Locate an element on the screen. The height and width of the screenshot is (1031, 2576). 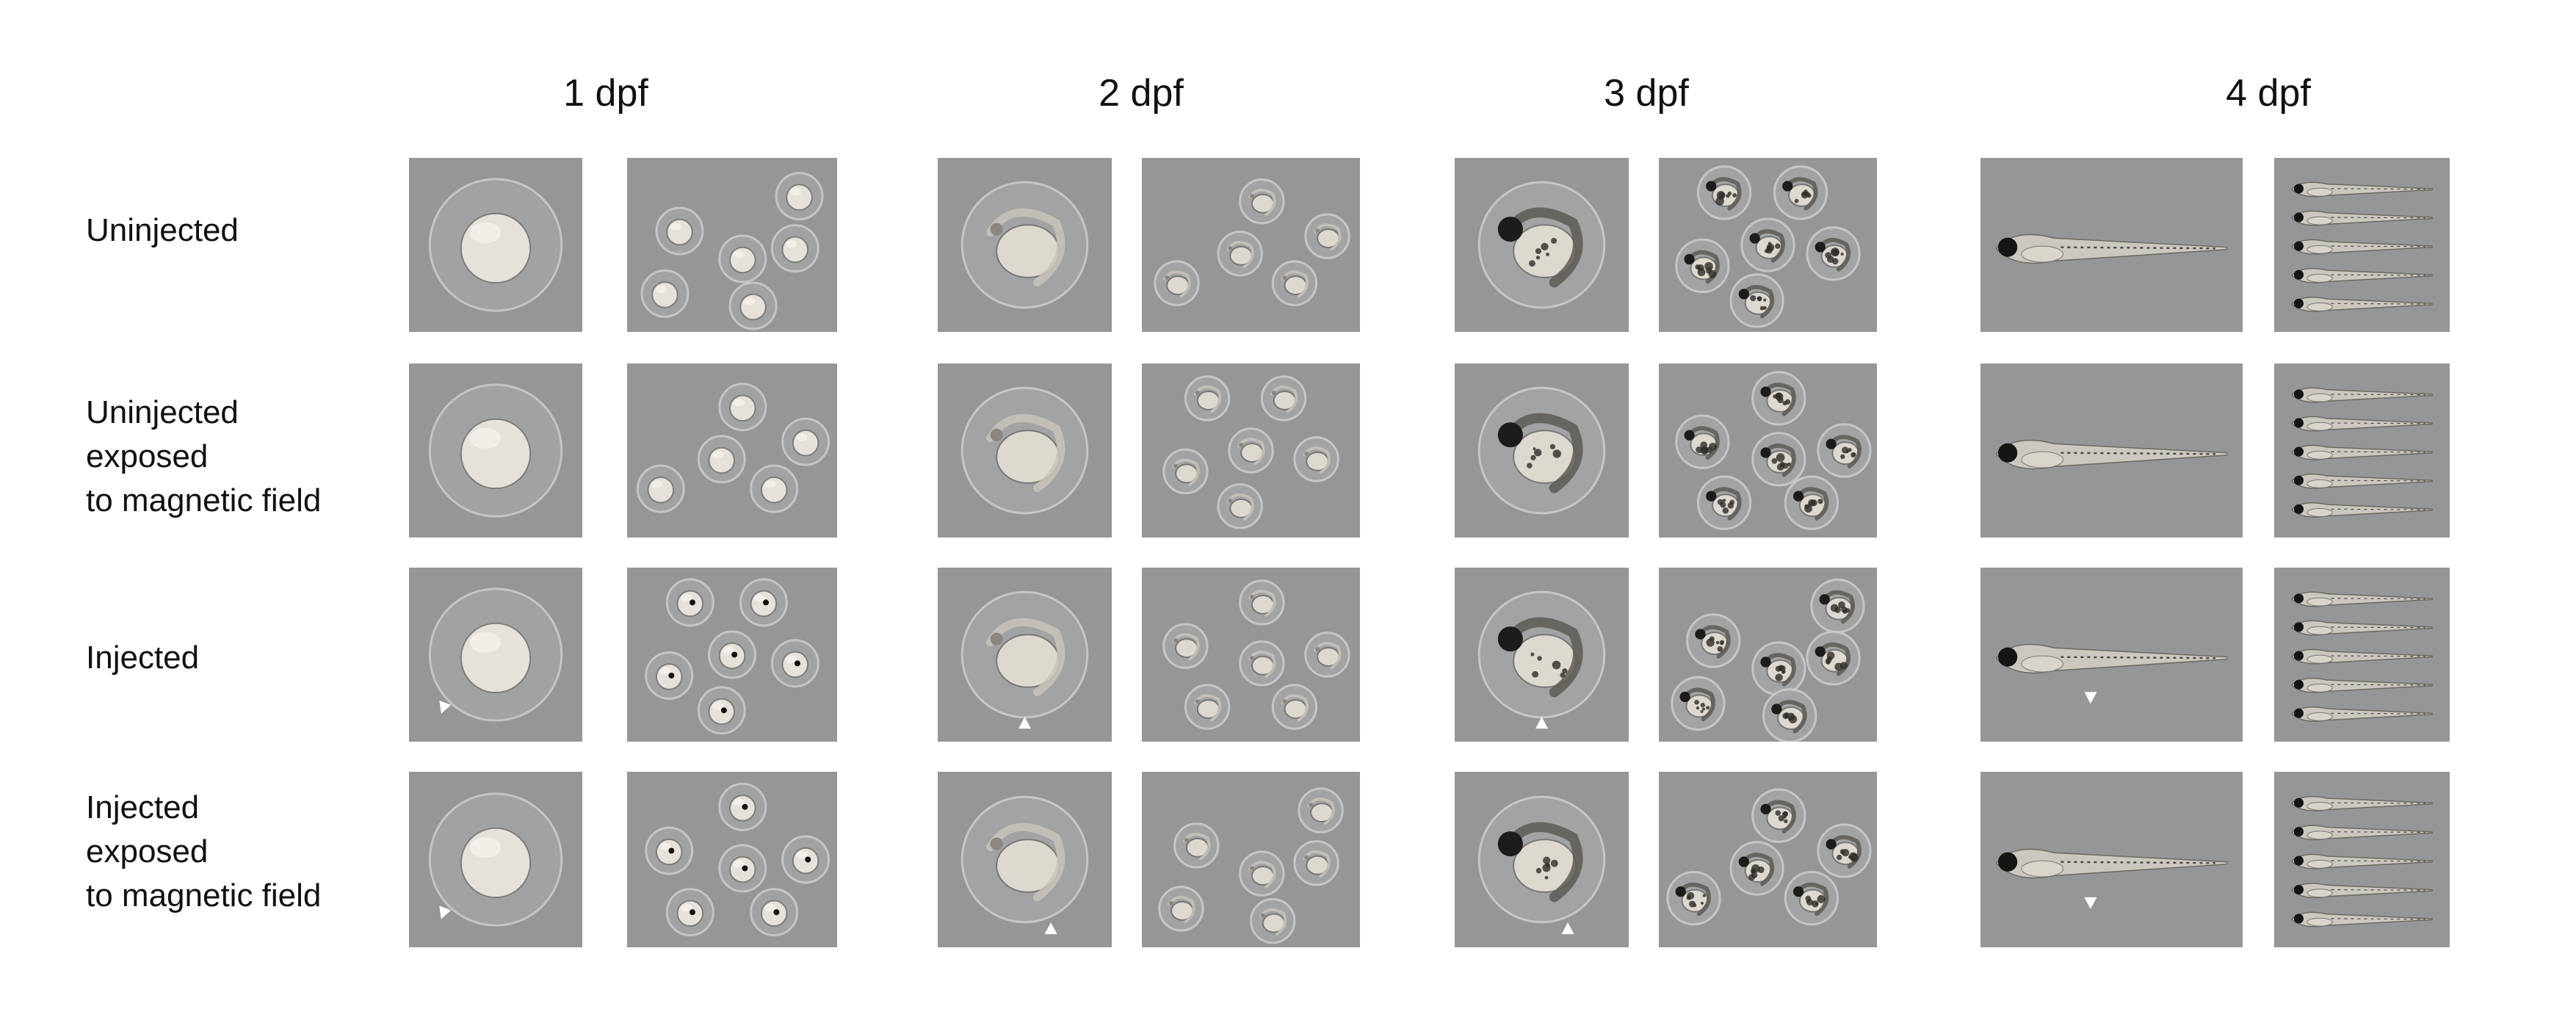
row-label-1: Uninjected is located at coordinates (162, 230).